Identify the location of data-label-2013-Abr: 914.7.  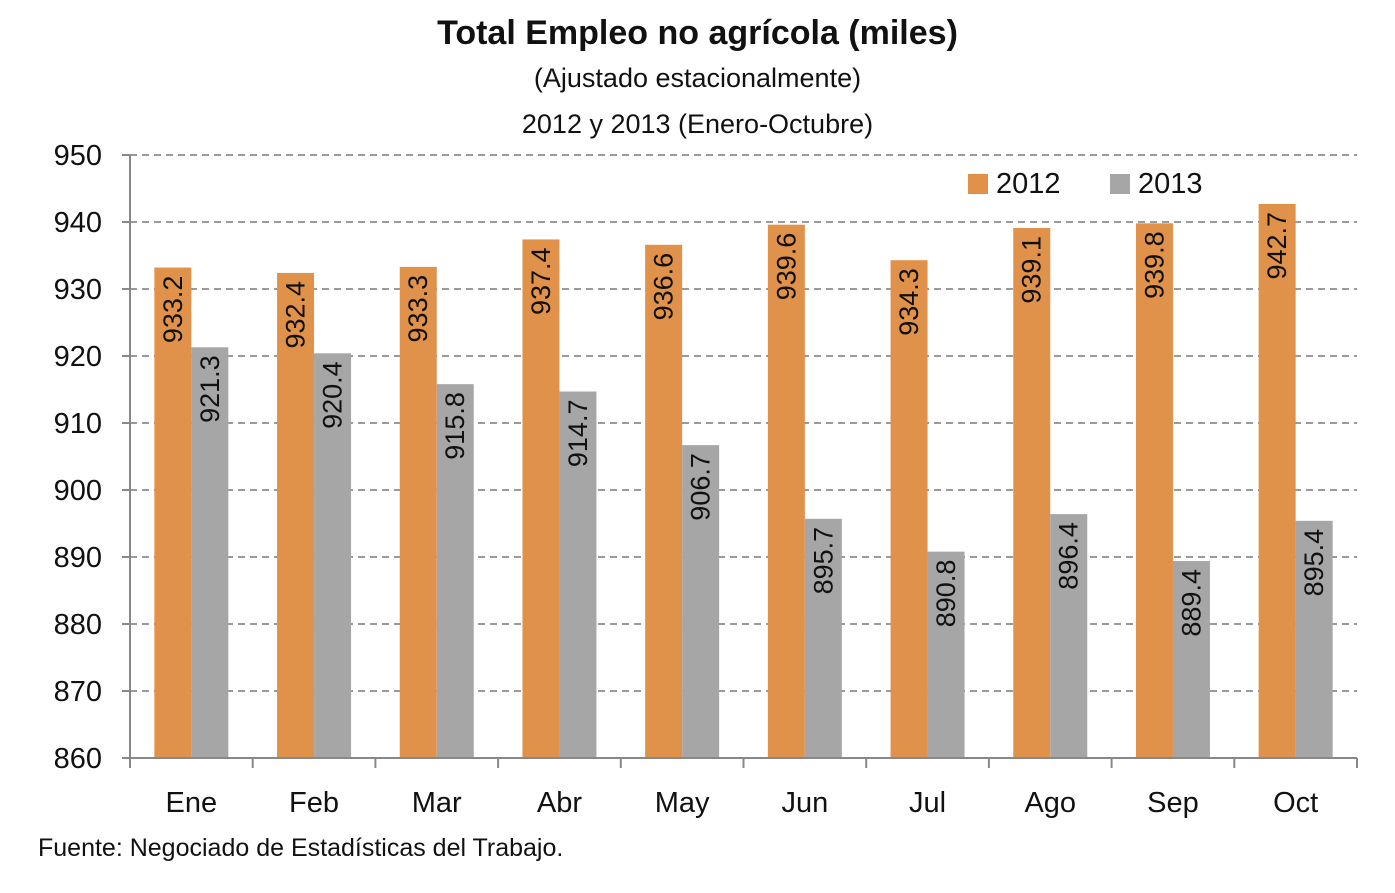
(578, 434).